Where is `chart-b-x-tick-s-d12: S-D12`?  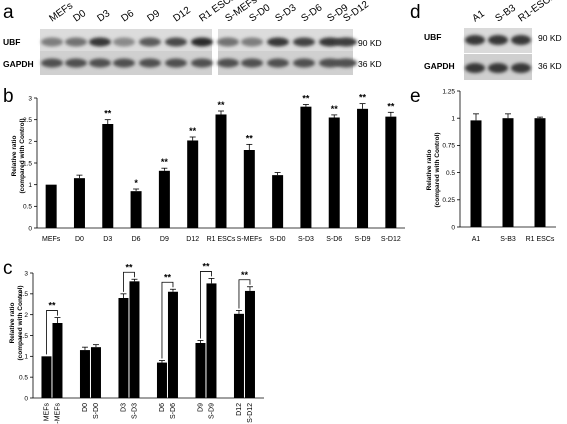
chart-b-x-tick-s-d12: S-D12 is located at coordinates (391, 239).